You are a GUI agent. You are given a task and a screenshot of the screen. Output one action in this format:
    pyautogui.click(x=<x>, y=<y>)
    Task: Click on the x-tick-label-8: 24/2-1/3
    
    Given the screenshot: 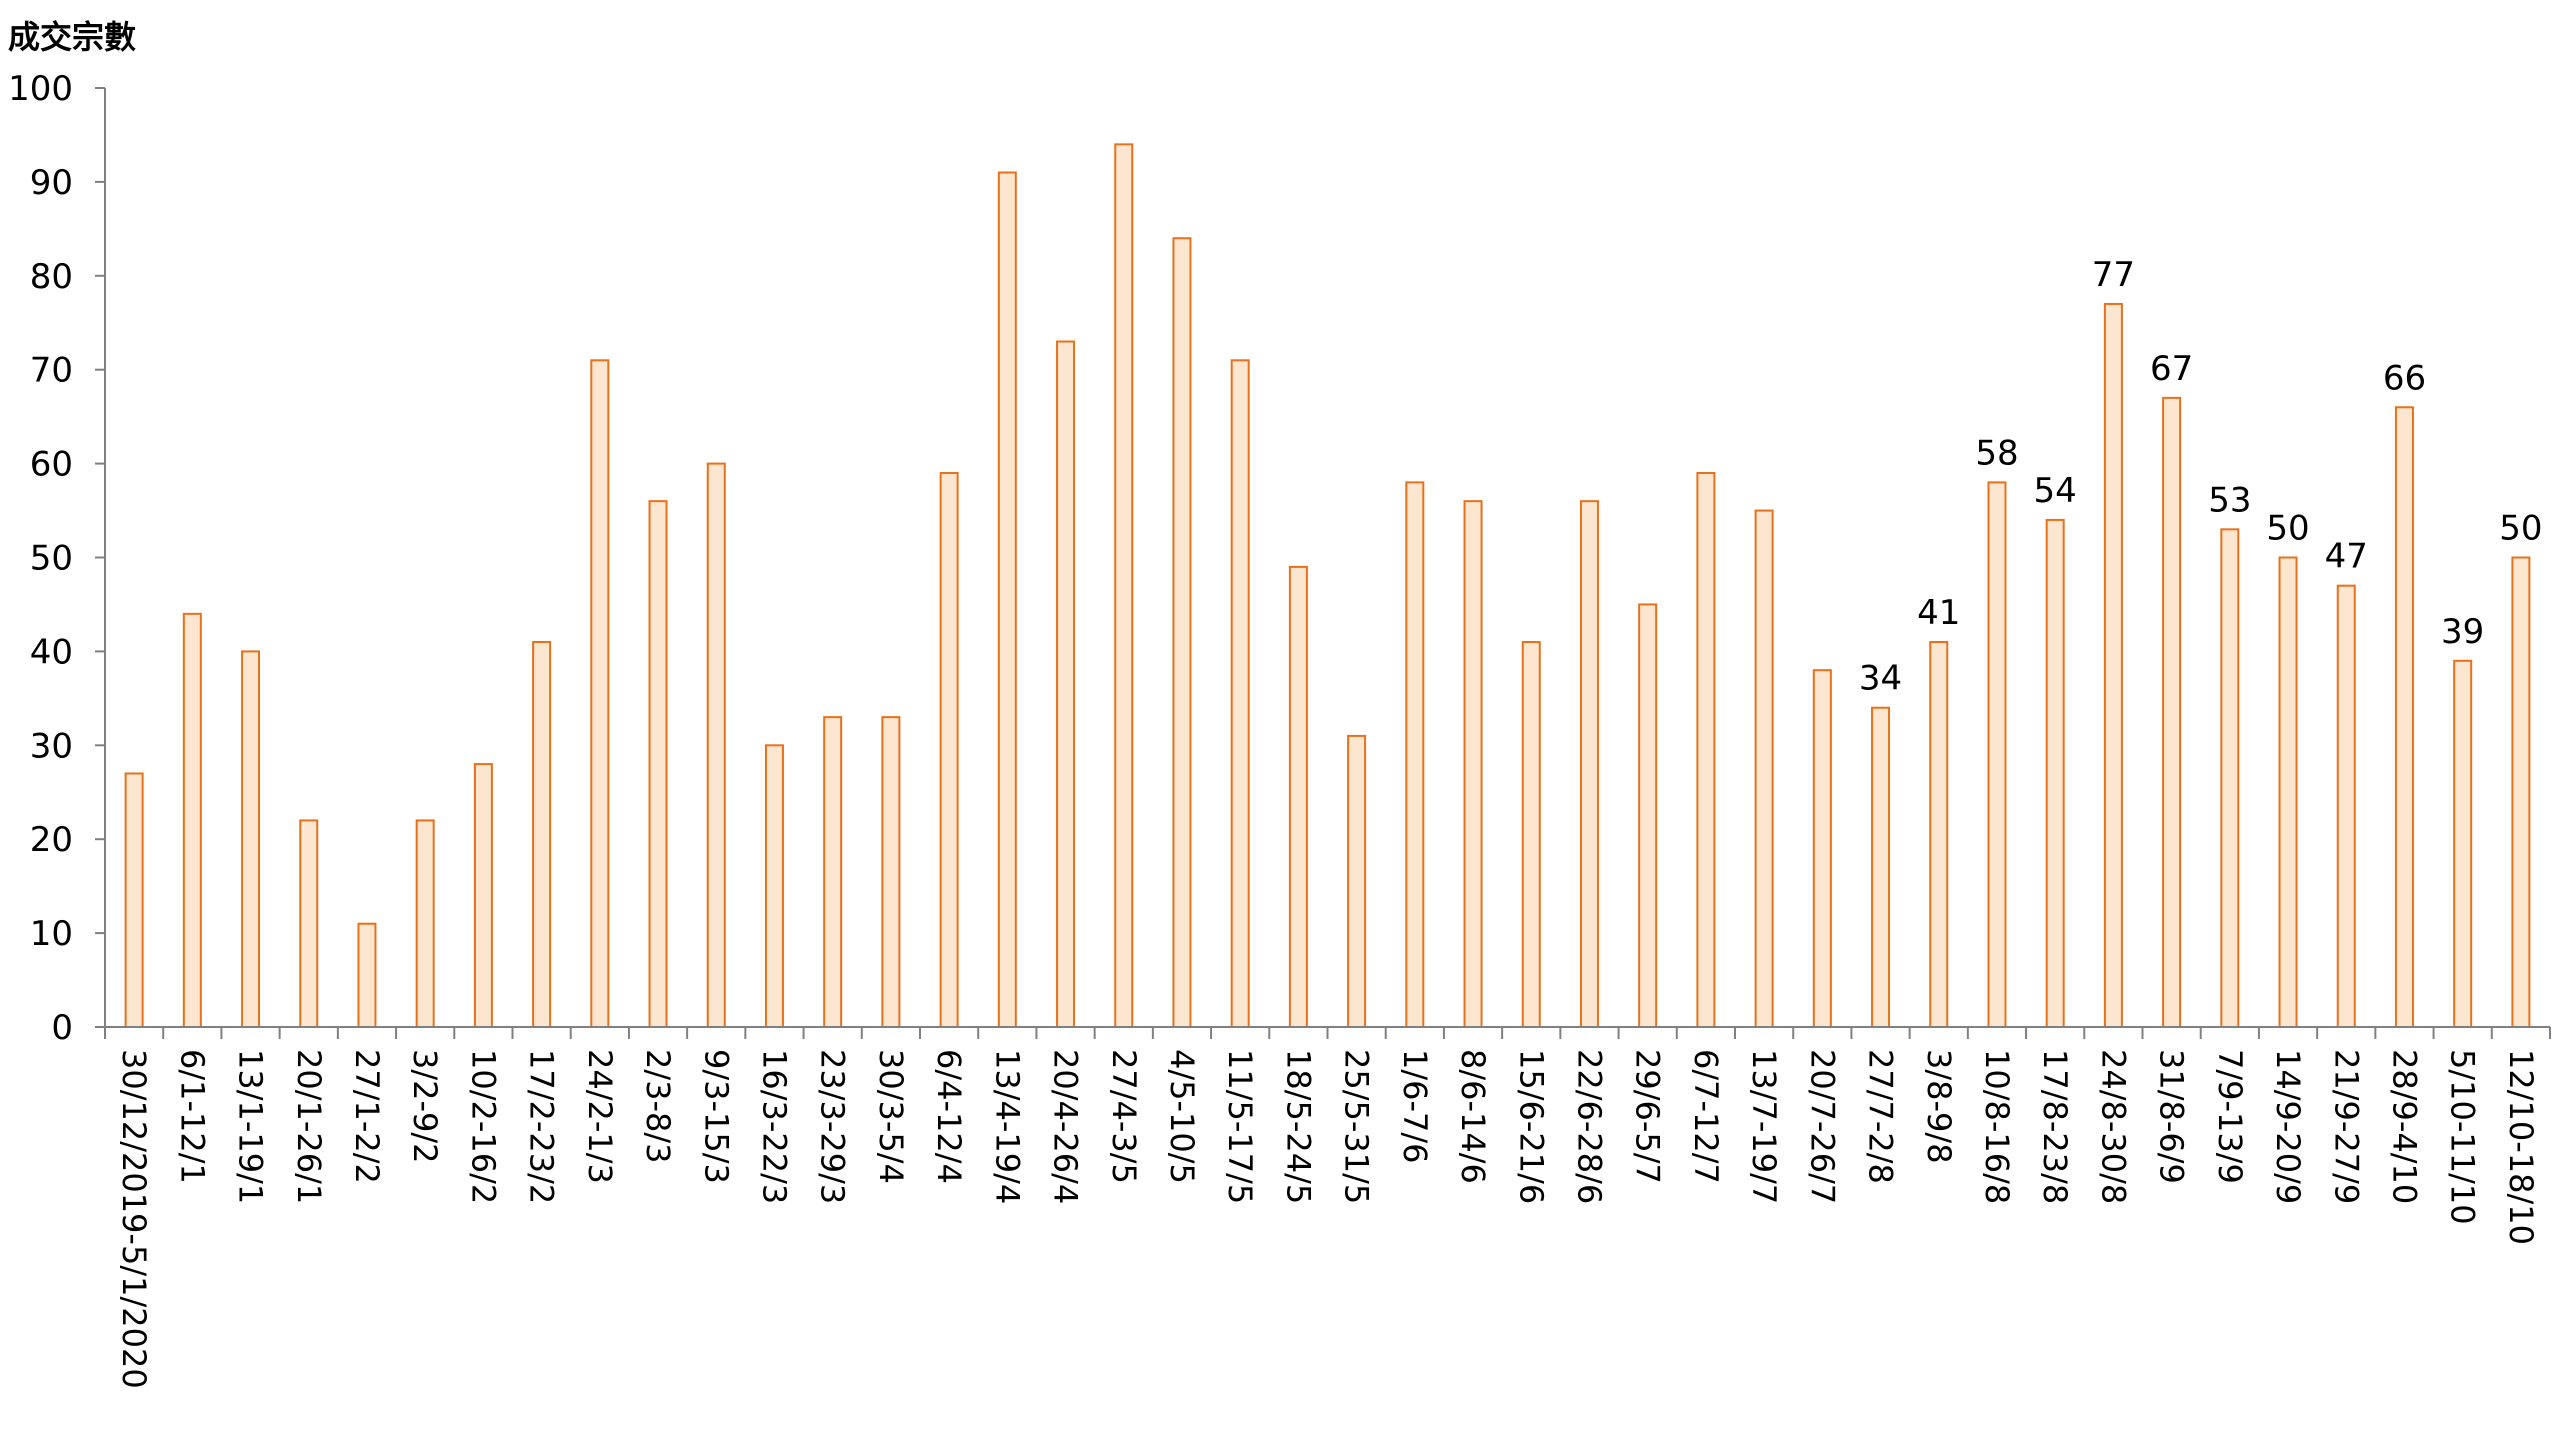 What is the action you would take?
    pyautogui.click(x=600, y=1116)
    